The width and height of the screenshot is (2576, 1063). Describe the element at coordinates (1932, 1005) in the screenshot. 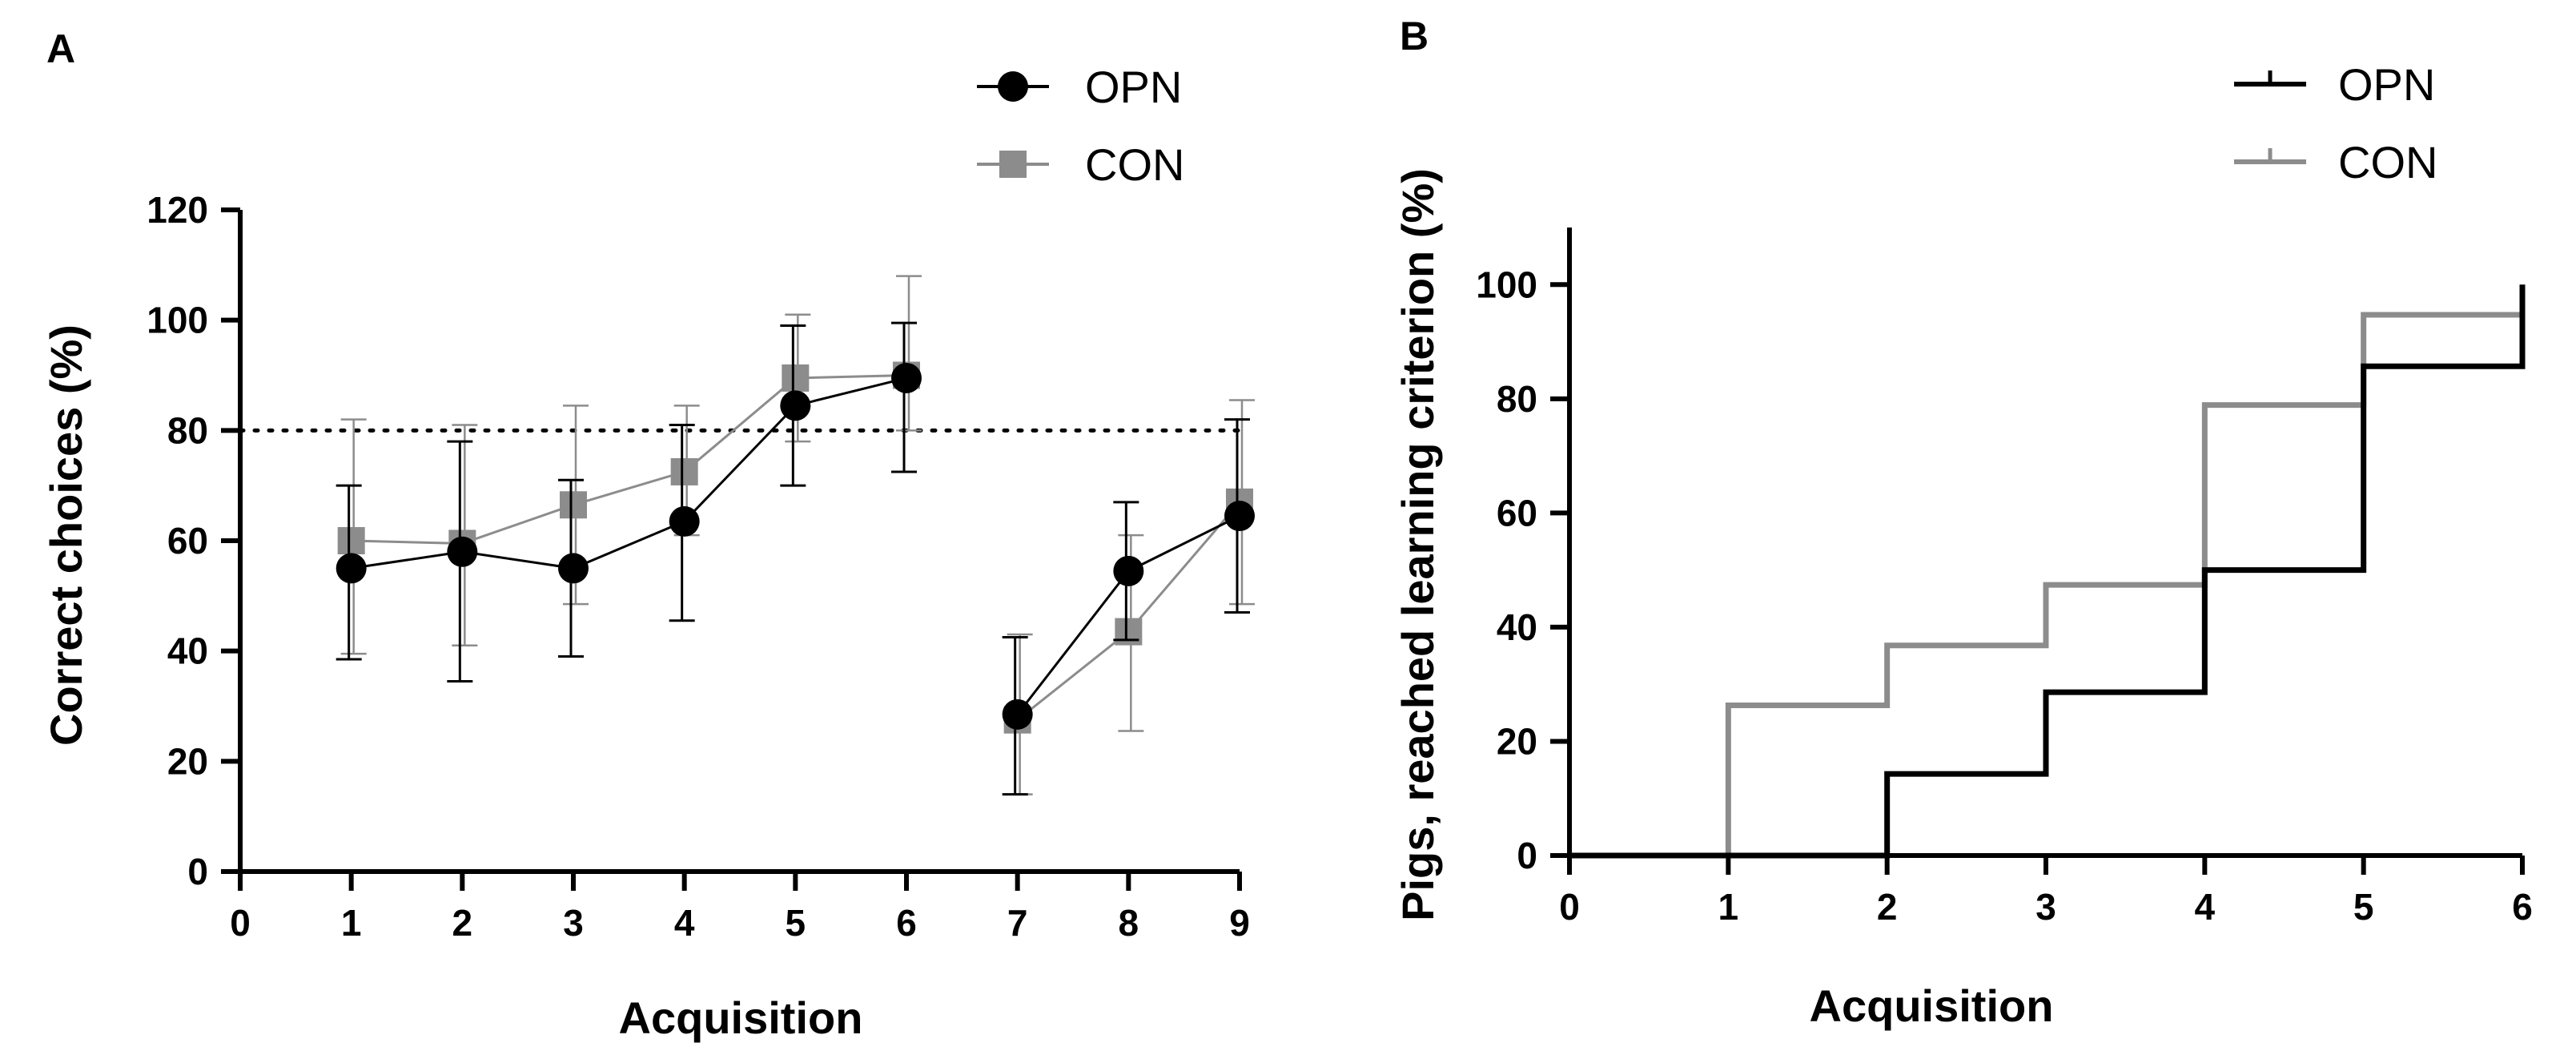

I see `panel-b-x-axis-title: Acquisition` at that location.